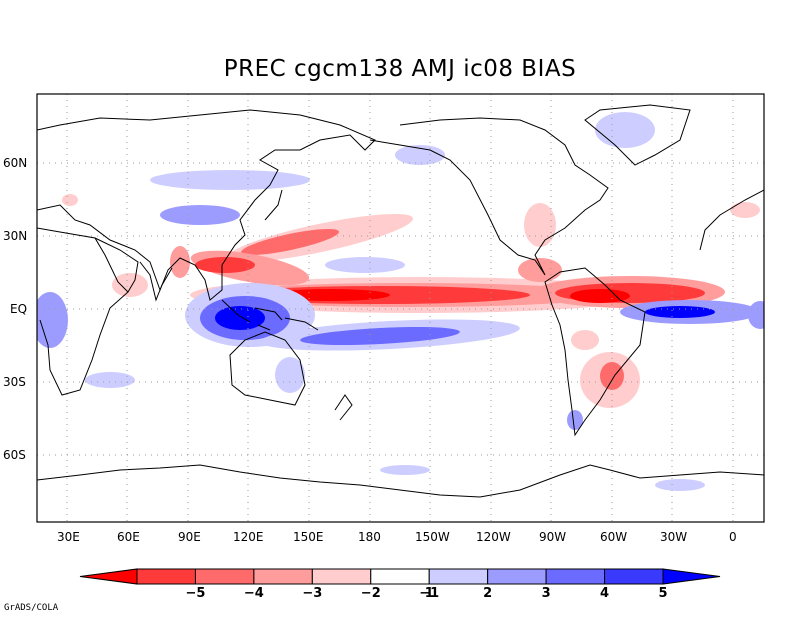 Image resolution: width=800 pixels, height=618 pixels. Describe the element at coordinates (731, 220) in the screenshot. I see `coastline-europe-east` at that location.